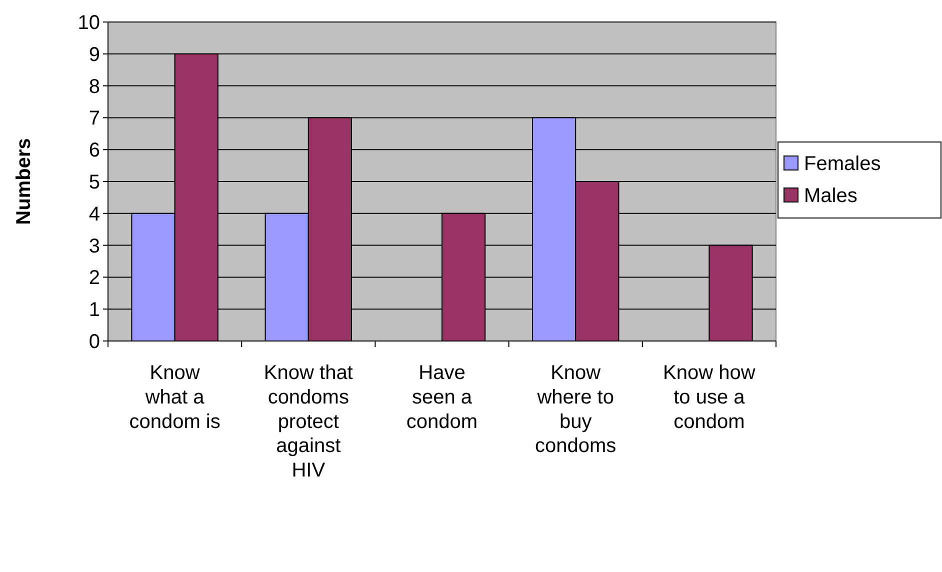  Describe the element at coordinates (89, 23) in the screenshot. I see `y-tick-label: 10` at that location.